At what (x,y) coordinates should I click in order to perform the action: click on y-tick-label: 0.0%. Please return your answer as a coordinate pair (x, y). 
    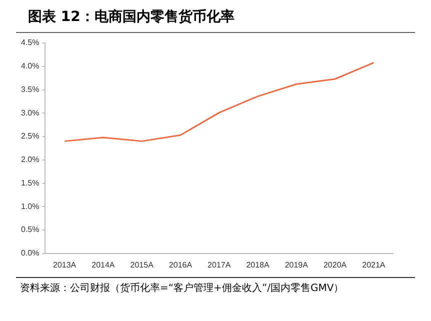
    Looking at the image, I should click on (30, 253).